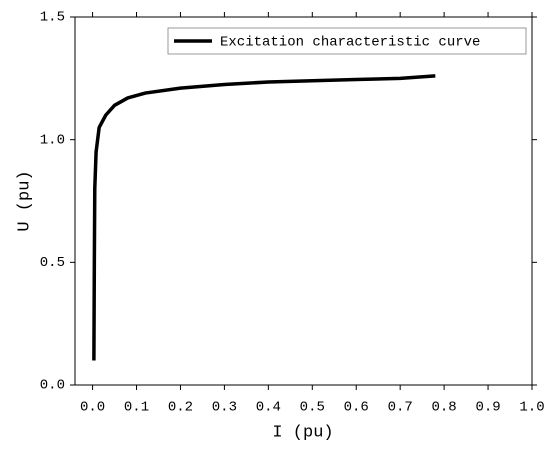 The width and height of the screenshot is (550, 452). Describe the element at coordinates (350, 43) in the screenshot. I see `legend-label: Excitation characteristic curve` at that location.